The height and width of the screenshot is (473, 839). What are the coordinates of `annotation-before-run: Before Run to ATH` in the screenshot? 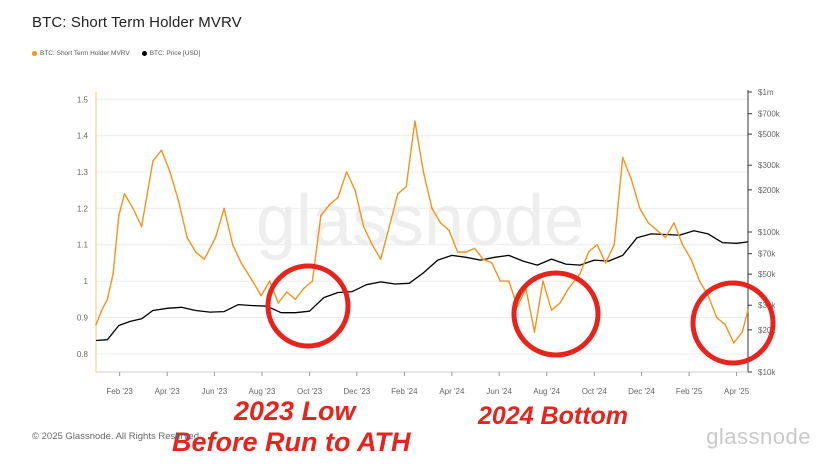 It's located at (291, 442).